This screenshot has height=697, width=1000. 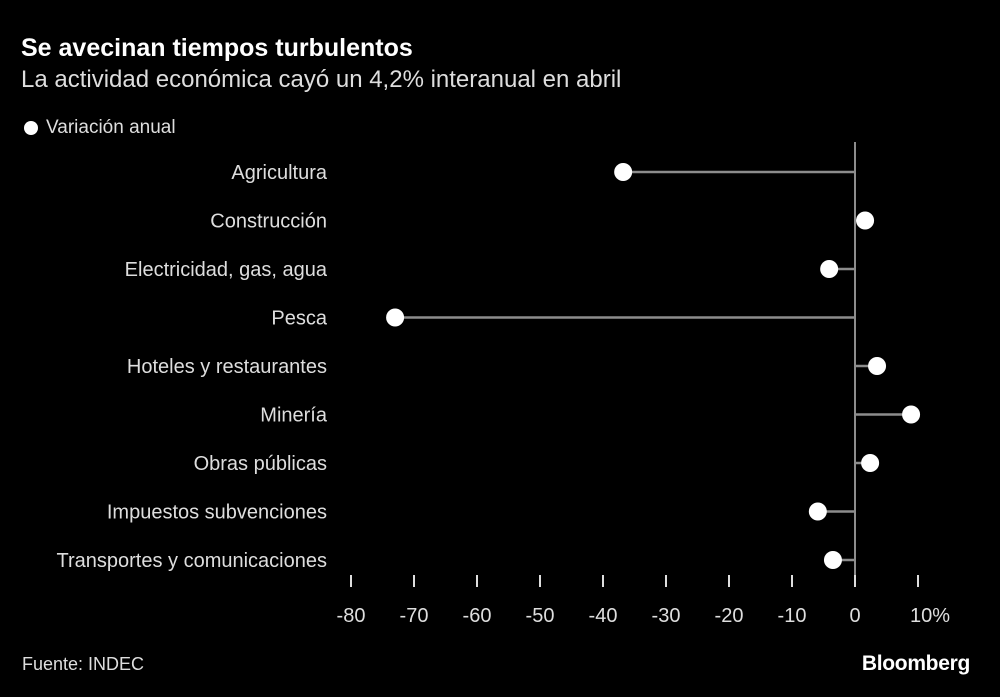 What do you see at coordinates (279, 173) in the screenshot?
I see `category-label: Agricultura` at bounding box center [279, 173].